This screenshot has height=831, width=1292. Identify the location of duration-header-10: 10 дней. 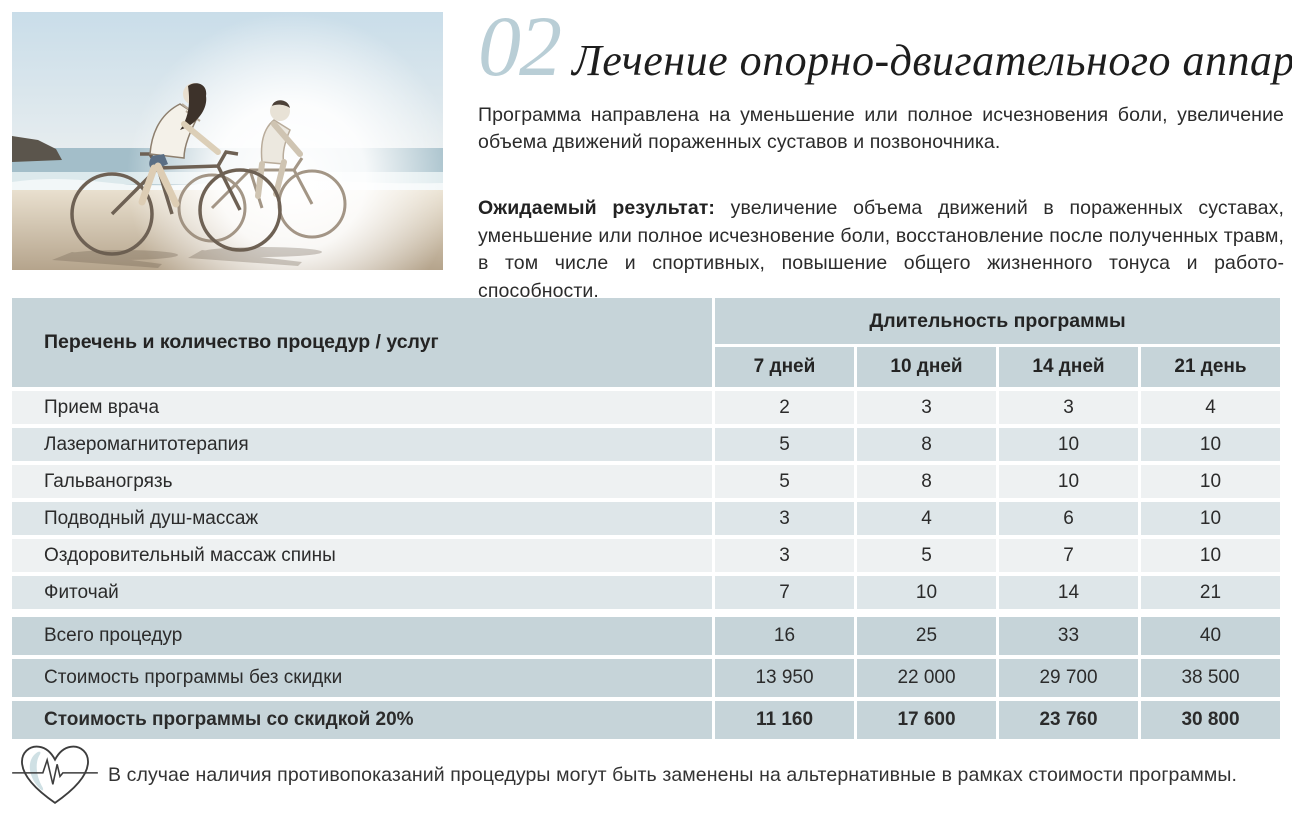
(926, 367).